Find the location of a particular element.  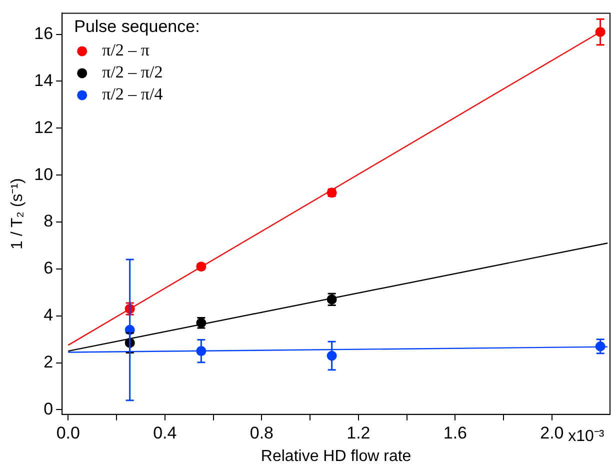

x-tick-label: 0.0 is located at coordinates (68, 432).